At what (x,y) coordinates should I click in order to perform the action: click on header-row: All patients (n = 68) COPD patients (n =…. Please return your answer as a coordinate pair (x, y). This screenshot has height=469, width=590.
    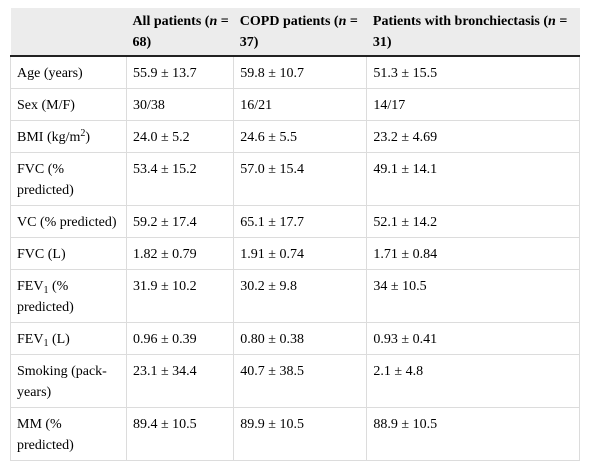
    Looking at the image, I should click on (295, 32).